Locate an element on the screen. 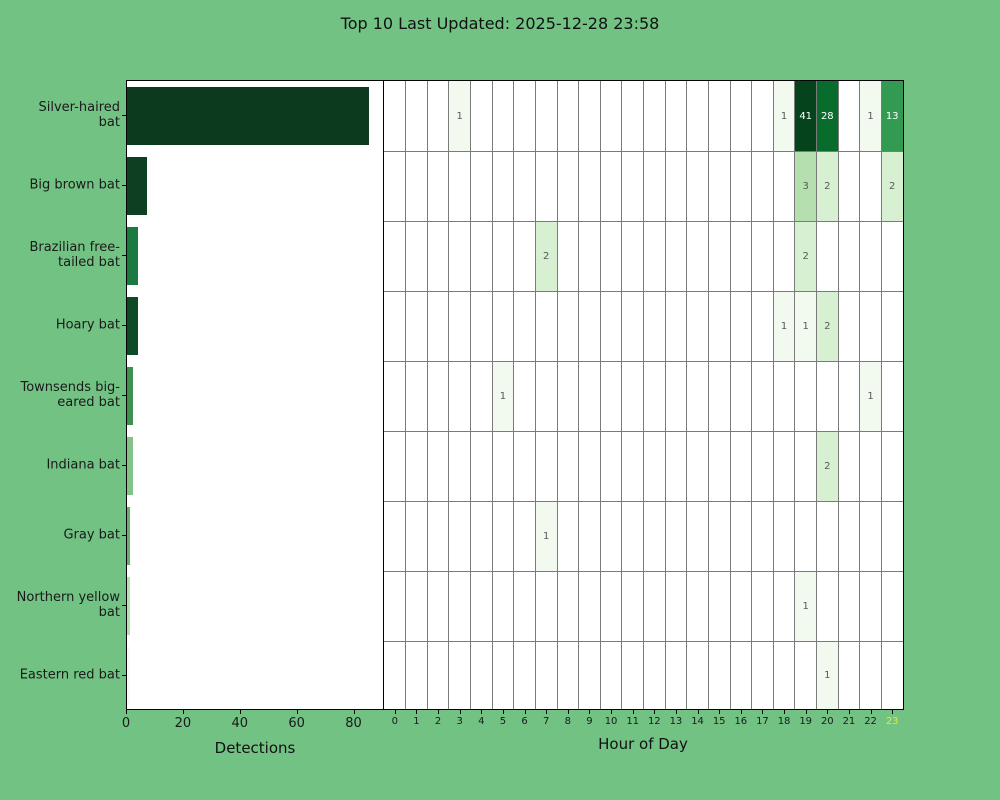 This screenshot has height=800, width=1000. figure-title: Top 10 Last Updated: 2025-12-28 23:58 is located at coordinates (500, 23).